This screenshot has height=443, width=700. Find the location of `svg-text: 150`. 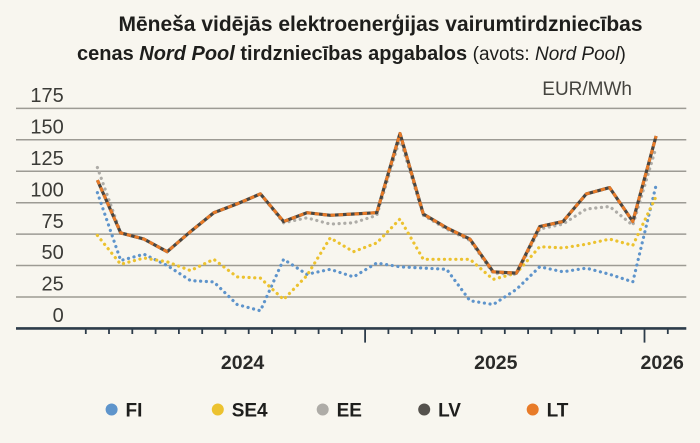

svg-text: 150 is located at coordinates (46, 128).